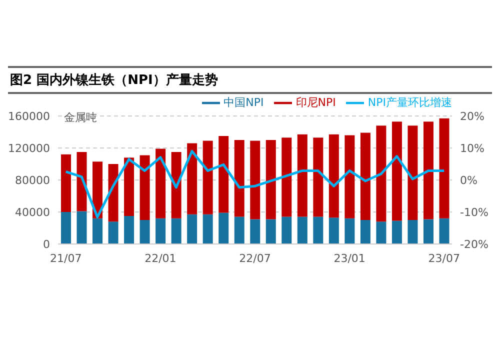  What do you see at coordinates (472, 116) in the screenshot?
I see `y2-tick-label: 20%` at bounding box center [472, 116].